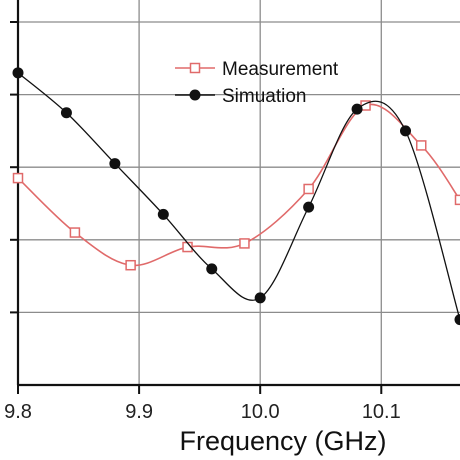  I want to click on legend-label: Simuation, so click(264, 96).